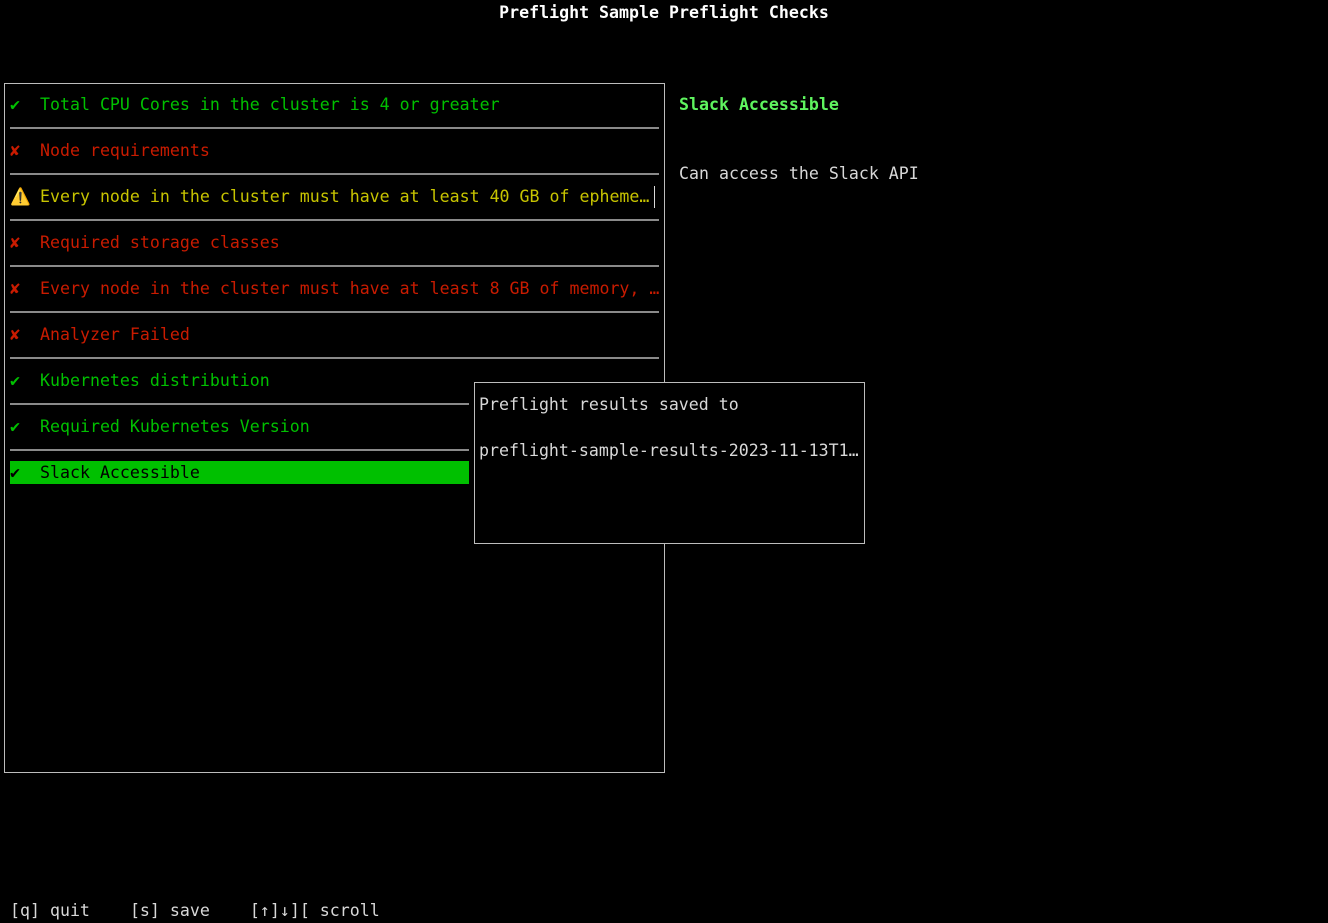 This screenshot has height=923, width=1328. I want to click on check-label: Node requirements, so click(125, 150).